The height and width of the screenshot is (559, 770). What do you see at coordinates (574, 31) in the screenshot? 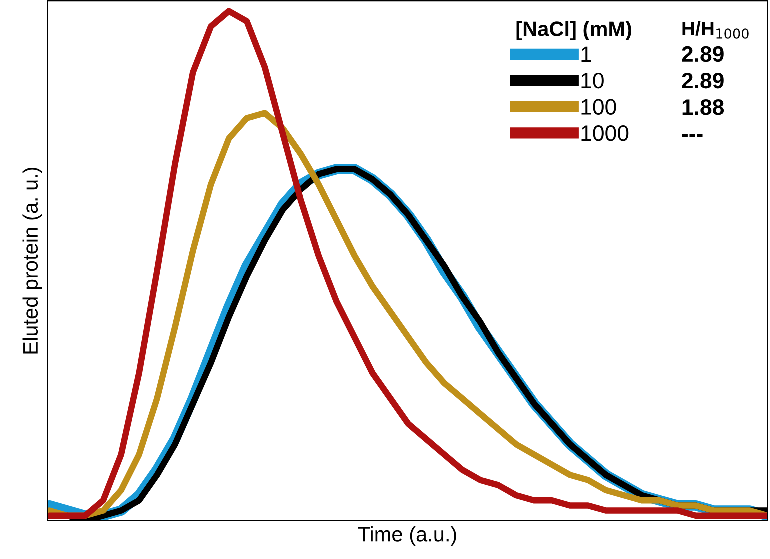
I see `legend-title: [NaCl] (mM)` at bounding box center [574, 31].